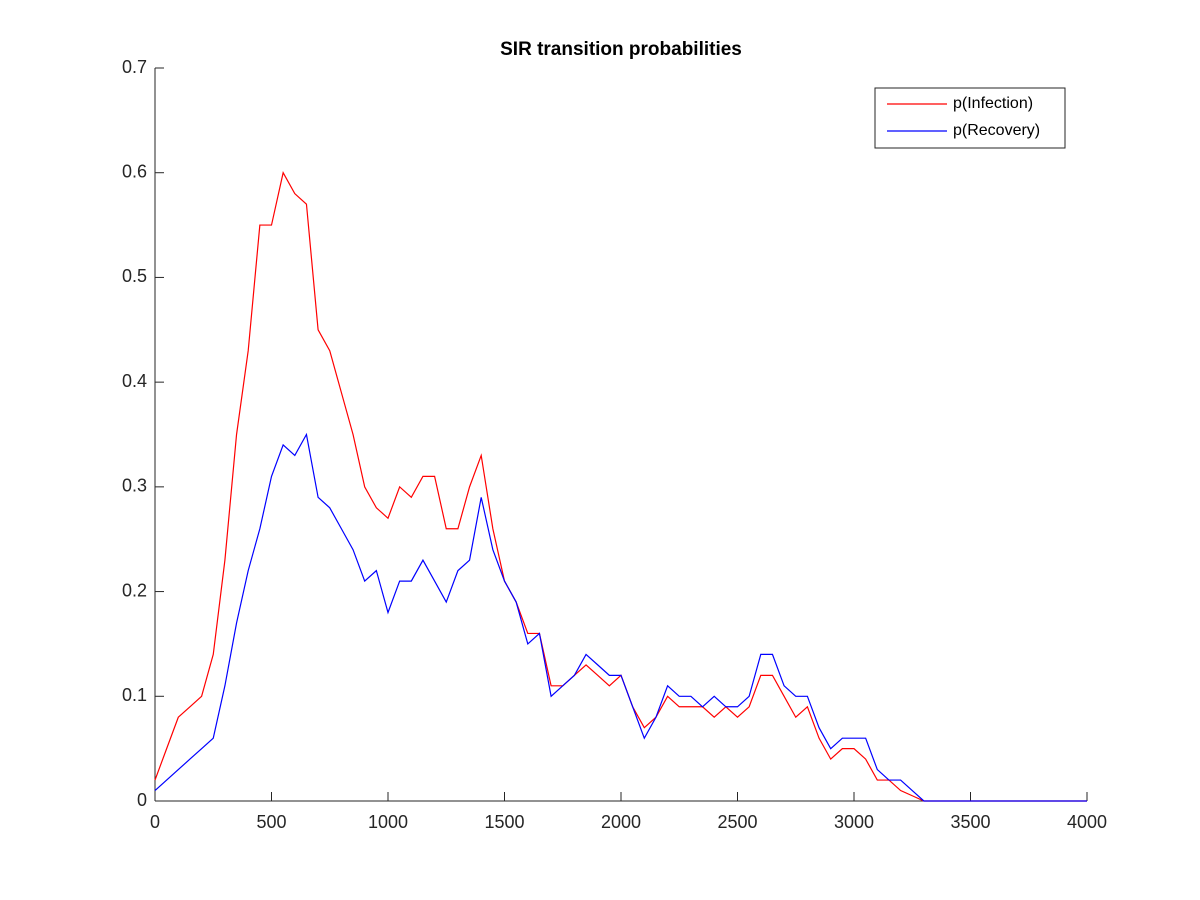 The height and width of the screenshot is (900, 1200). I want to click on x-tick-label: 3500, so click(970, 822).